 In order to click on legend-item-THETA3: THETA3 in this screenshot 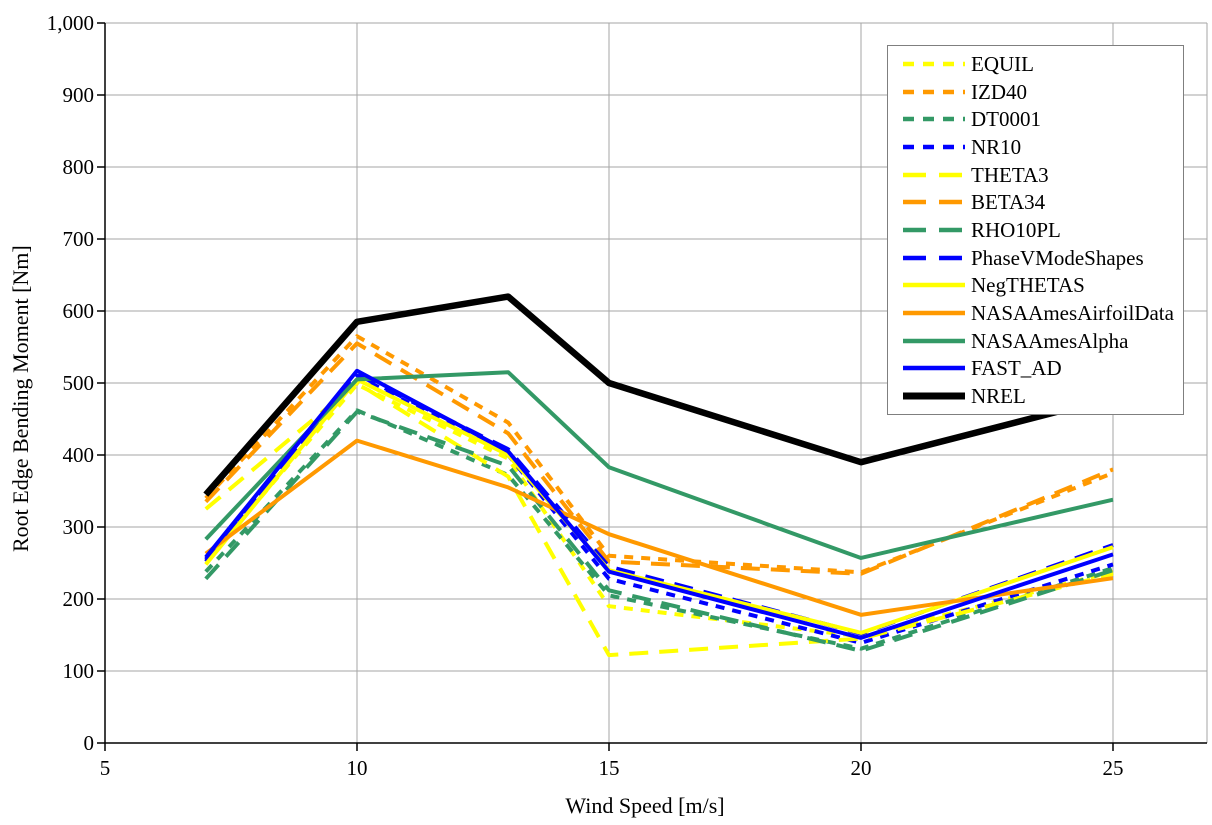, I will do `click(1042, 175)`.